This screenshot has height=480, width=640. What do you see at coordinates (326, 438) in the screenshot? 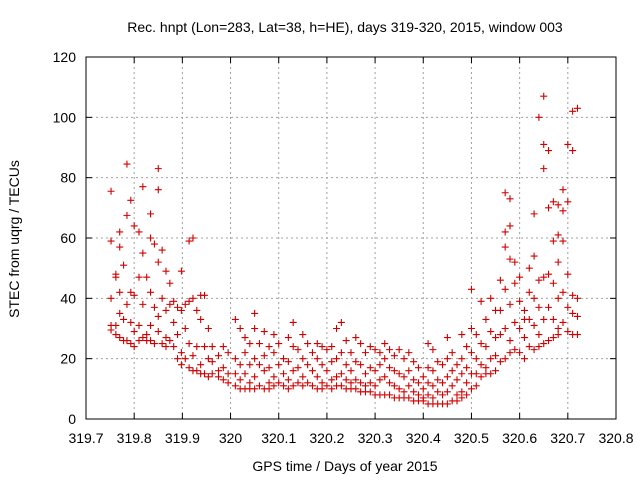
I see `x-tick-label: 320.2` at bounding box center [326, 438].